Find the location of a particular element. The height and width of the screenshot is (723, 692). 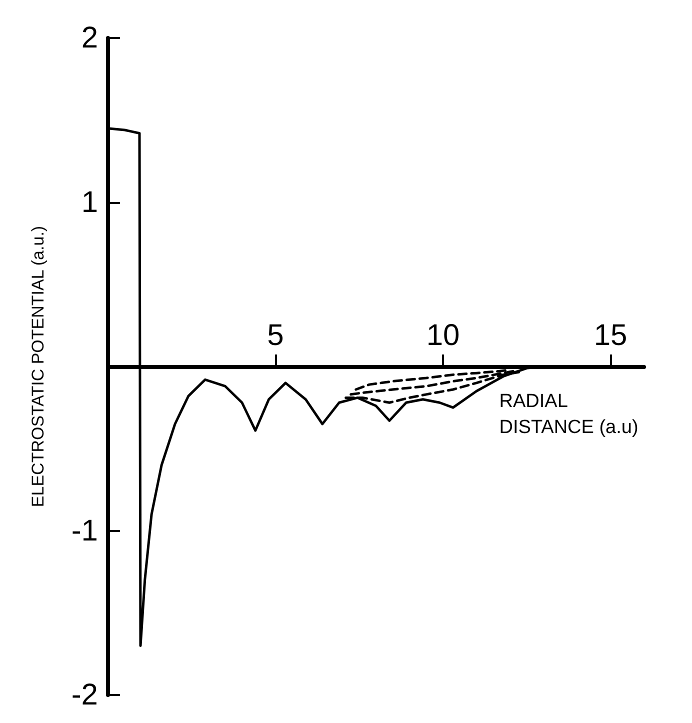

x-tick-label: 10 is located at coordinates (443, 335).